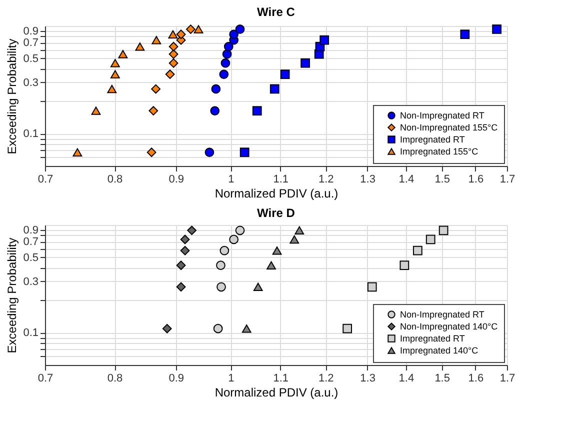 The height and width of the screenshot is (430, 573). I want to click on legend-label: Impregnated 140°C, so click(439, 351).